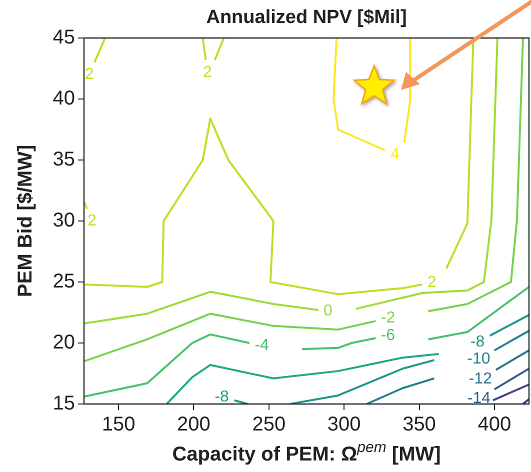  Describe the element at coordinates (63, 281) in the screenshot. I see `y-tick-label: 25` at that location.